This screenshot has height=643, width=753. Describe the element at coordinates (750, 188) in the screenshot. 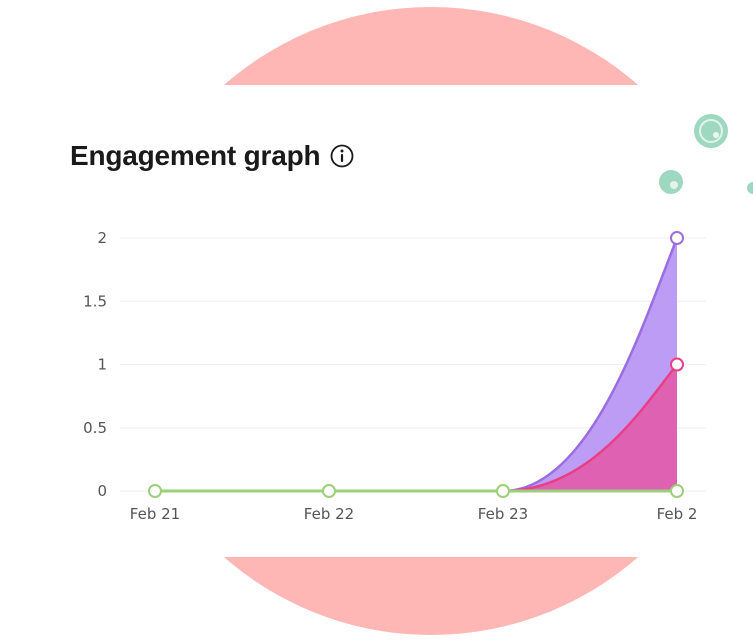

I see `avatar-bubble-edge-icon` at that location.